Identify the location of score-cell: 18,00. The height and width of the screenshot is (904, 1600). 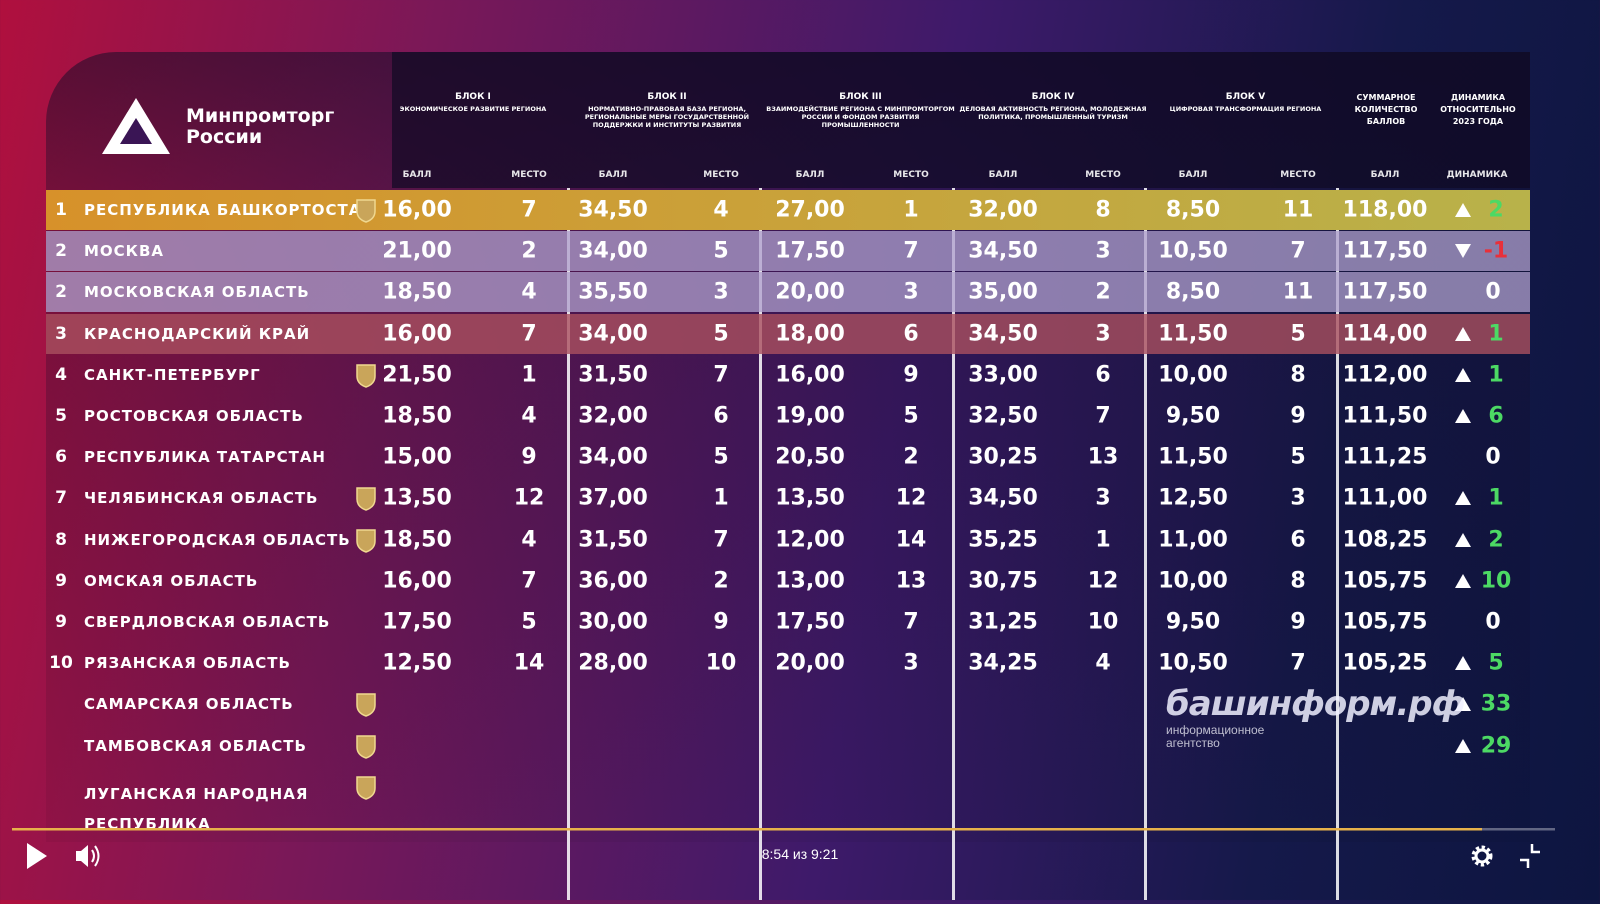
(810, 334).